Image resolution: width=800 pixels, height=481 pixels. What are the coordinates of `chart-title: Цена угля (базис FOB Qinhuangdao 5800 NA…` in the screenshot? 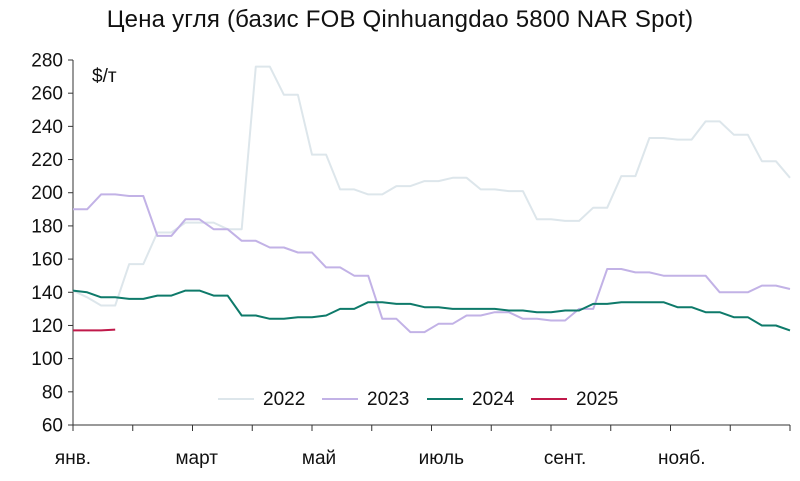 It's located at (400, 19).